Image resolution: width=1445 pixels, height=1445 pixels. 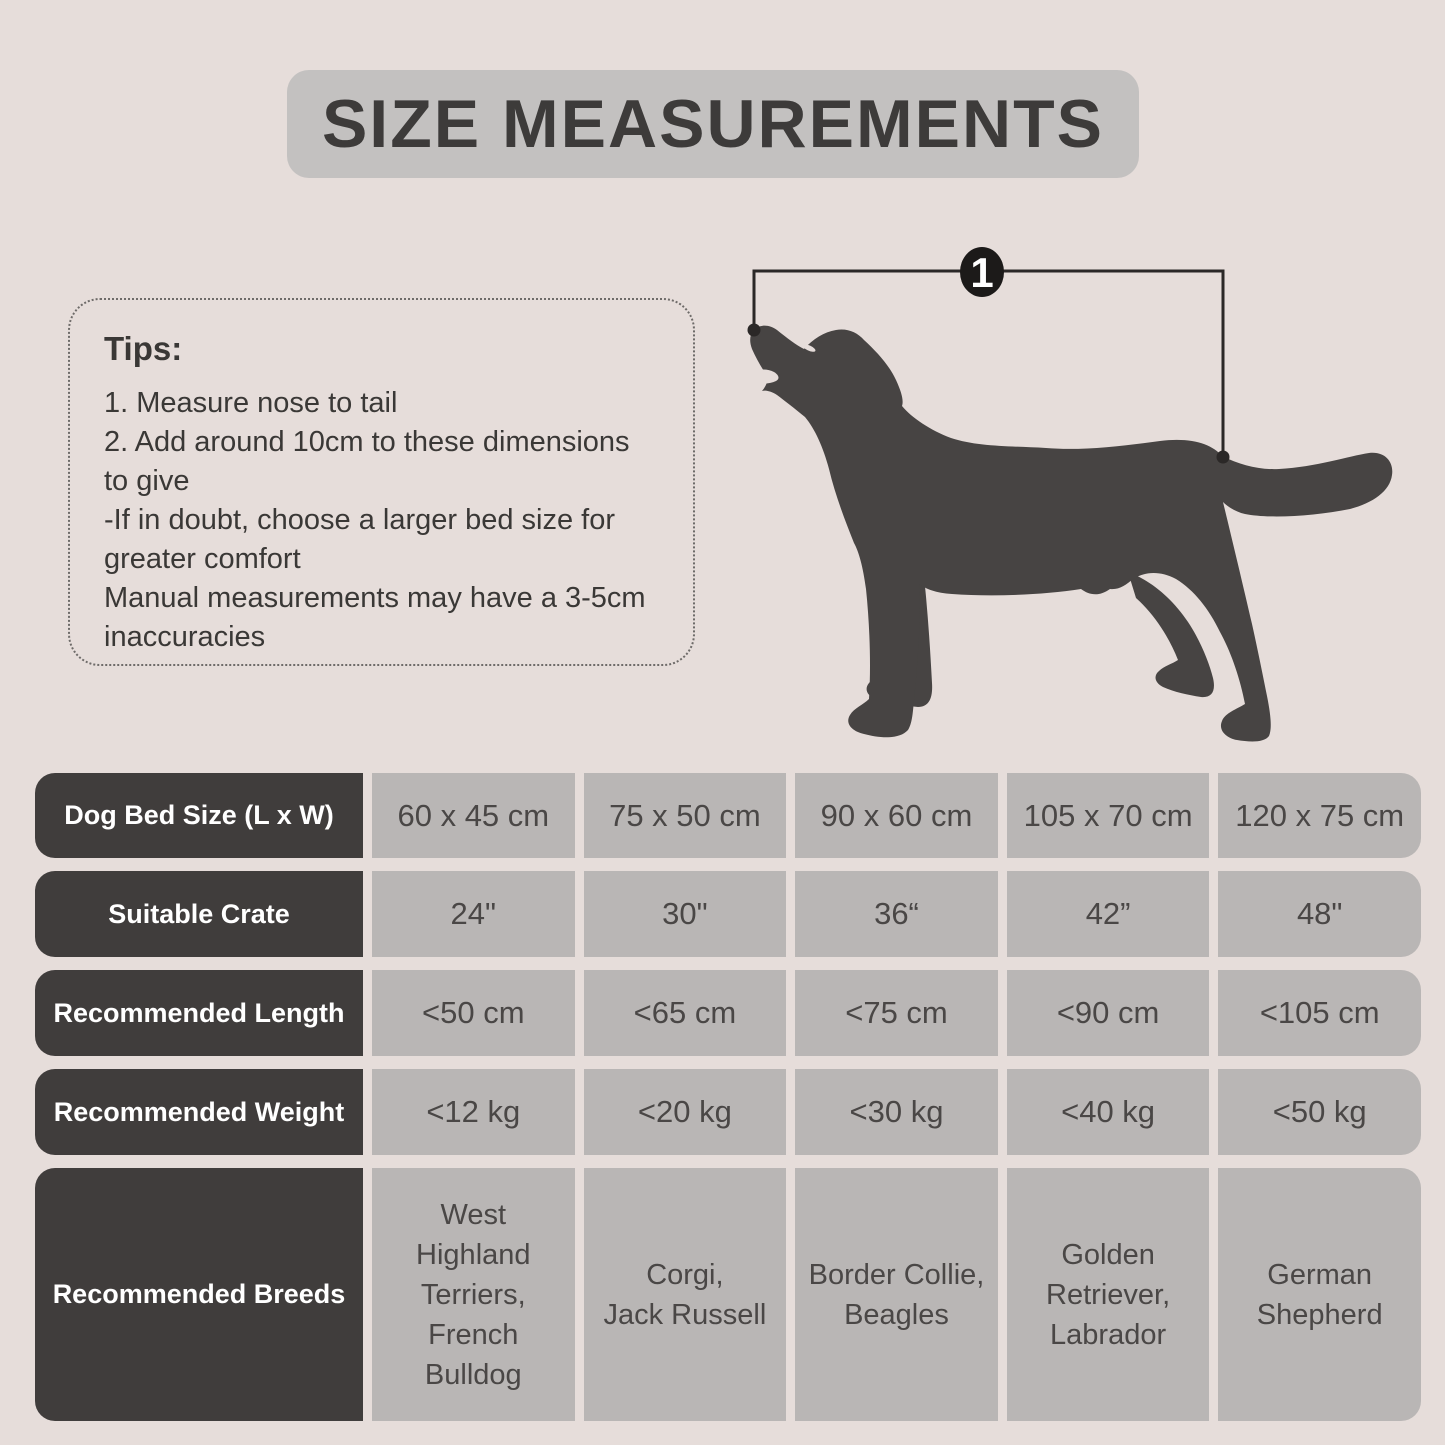 I want to click on tips-line: 2. Add around 10cm to these dimensions, so click(x=367, y=442).